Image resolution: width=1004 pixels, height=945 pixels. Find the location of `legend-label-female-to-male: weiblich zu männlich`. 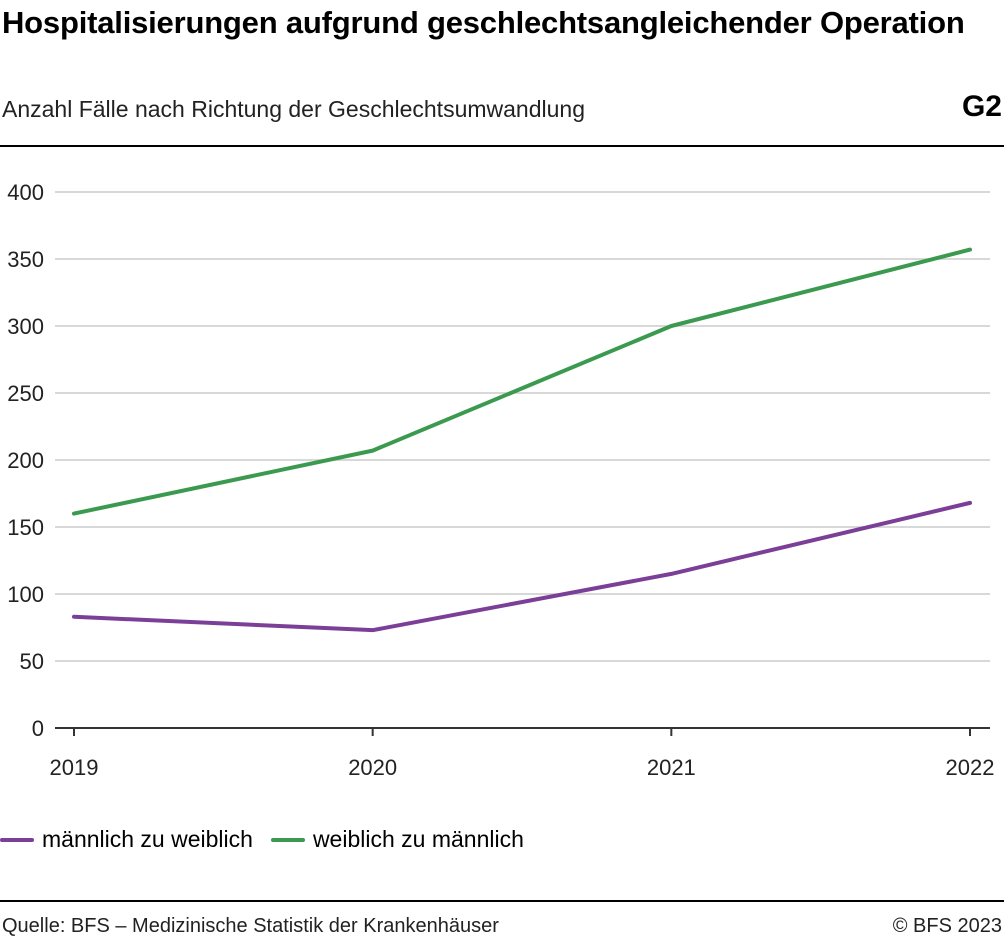

legend-label-female-to-male: weiblich zu männlich is located at coordinates (418, 839).